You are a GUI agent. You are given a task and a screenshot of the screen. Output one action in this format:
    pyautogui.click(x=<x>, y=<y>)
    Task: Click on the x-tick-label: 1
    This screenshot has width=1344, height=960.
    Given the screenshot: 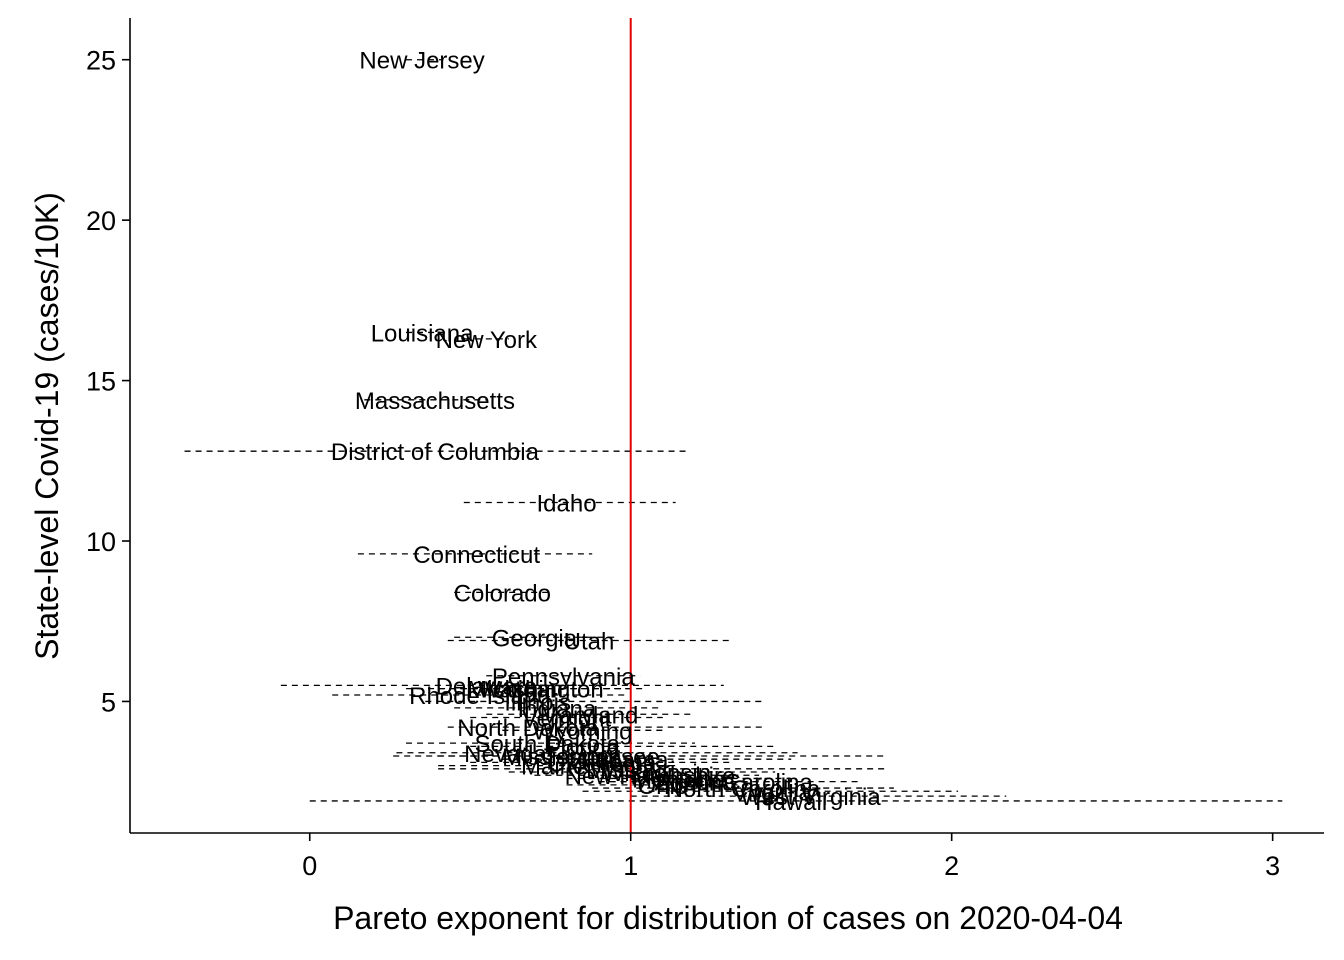 What is the action you would take?
    pyautogui.click(x=630, y=866)
    